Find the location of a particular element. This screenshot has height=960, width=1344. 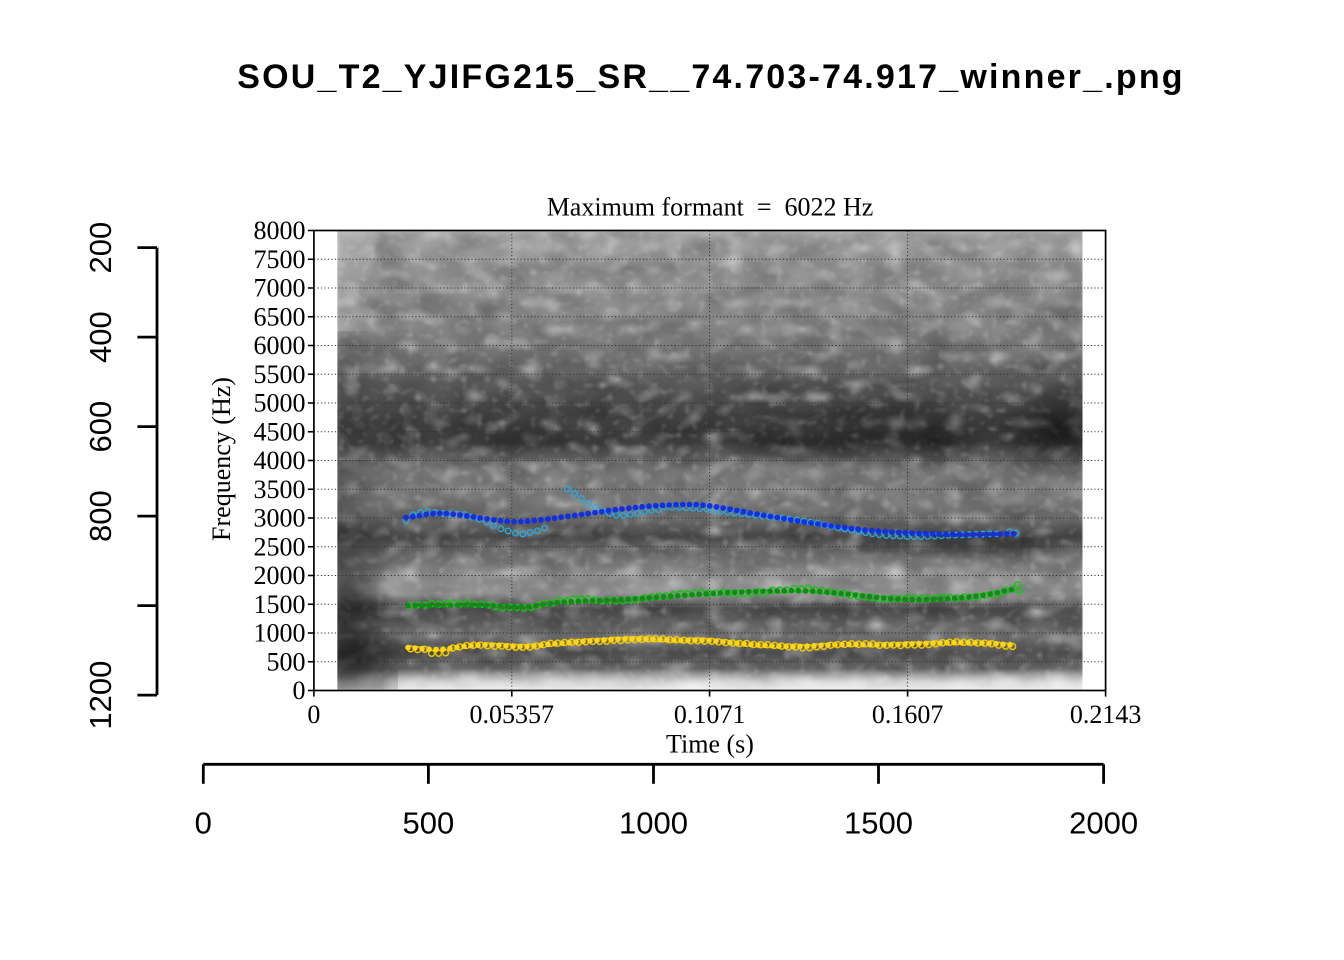

svg-text: 0.1607 is located at coordinates (908, 714).